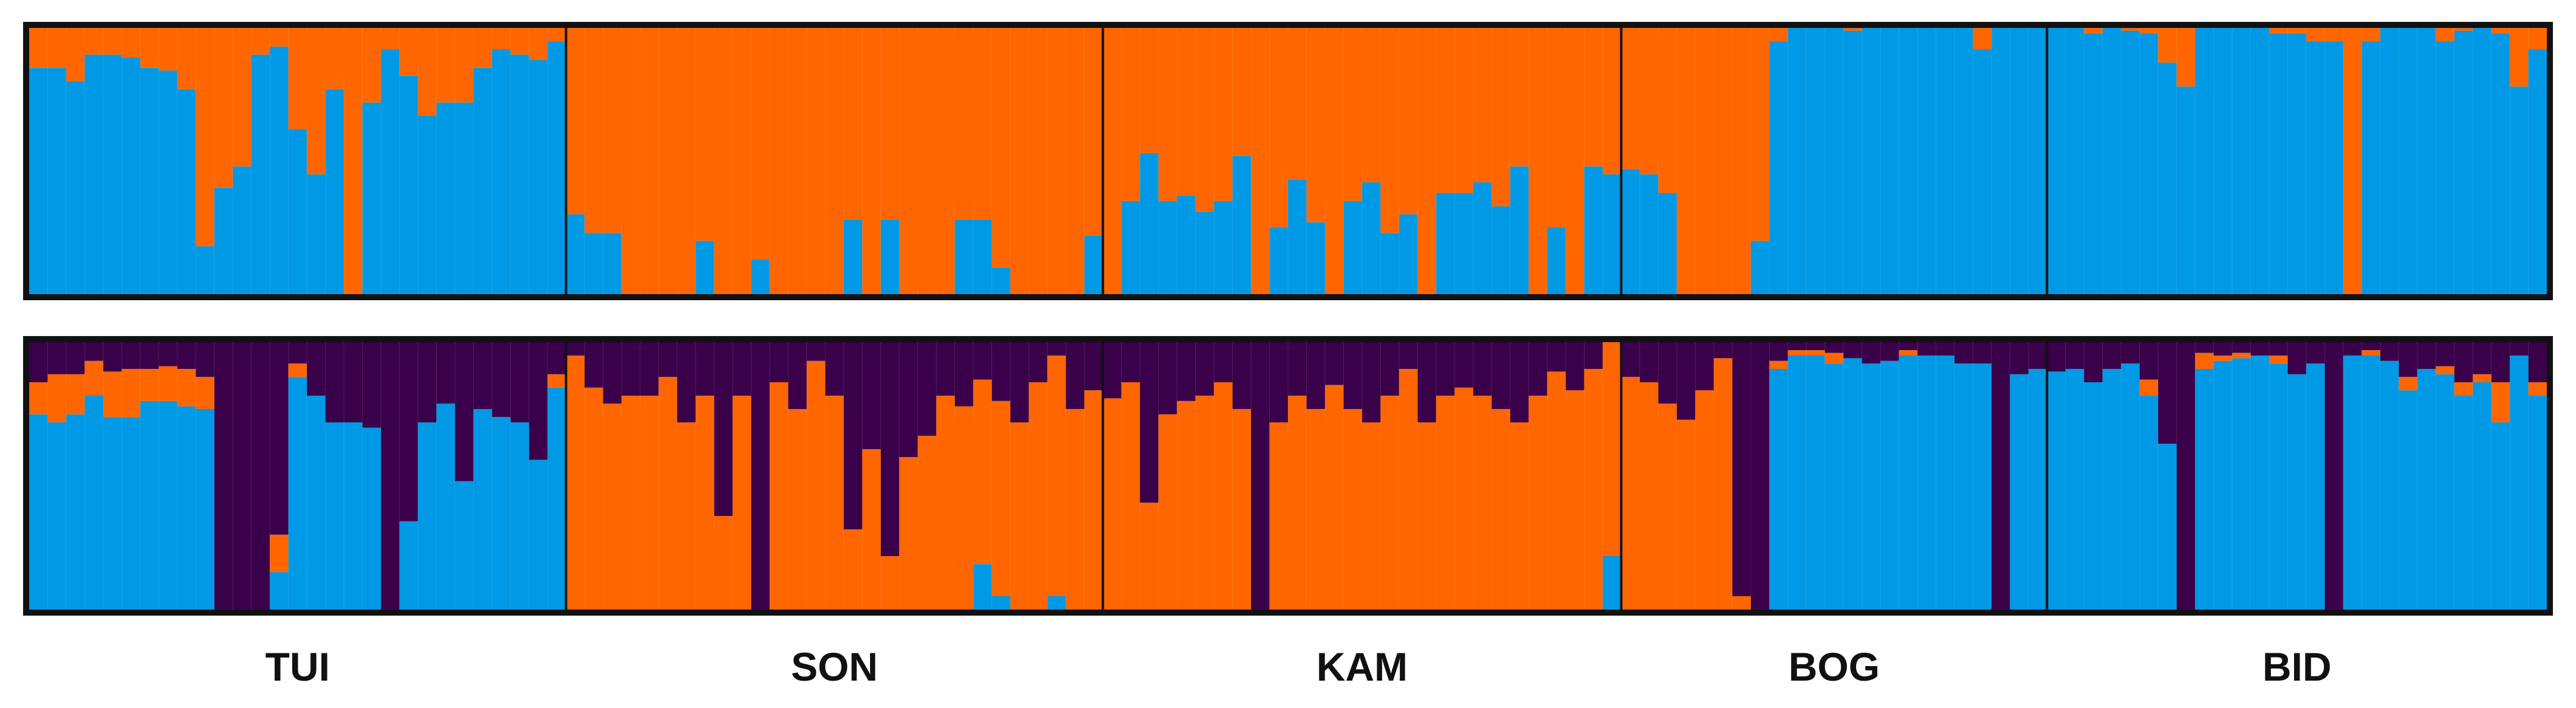  Describe the element at coordinates (1834, 666) in the screenshot. I see `population-label: BOG` at that location.